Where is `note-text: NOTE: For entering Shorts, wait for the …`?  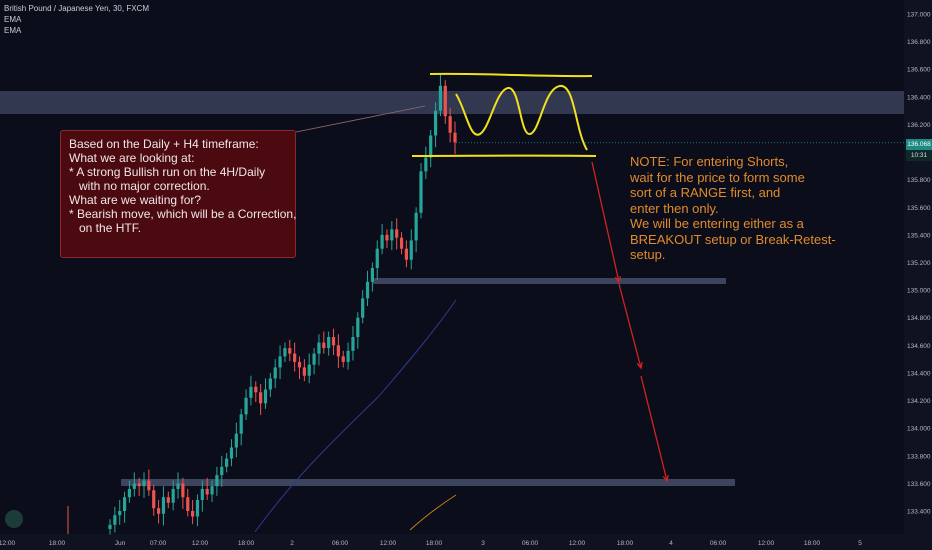 note-text: NOTE: For entering Shorts, wait for the … is located at coordinates (733, 208).